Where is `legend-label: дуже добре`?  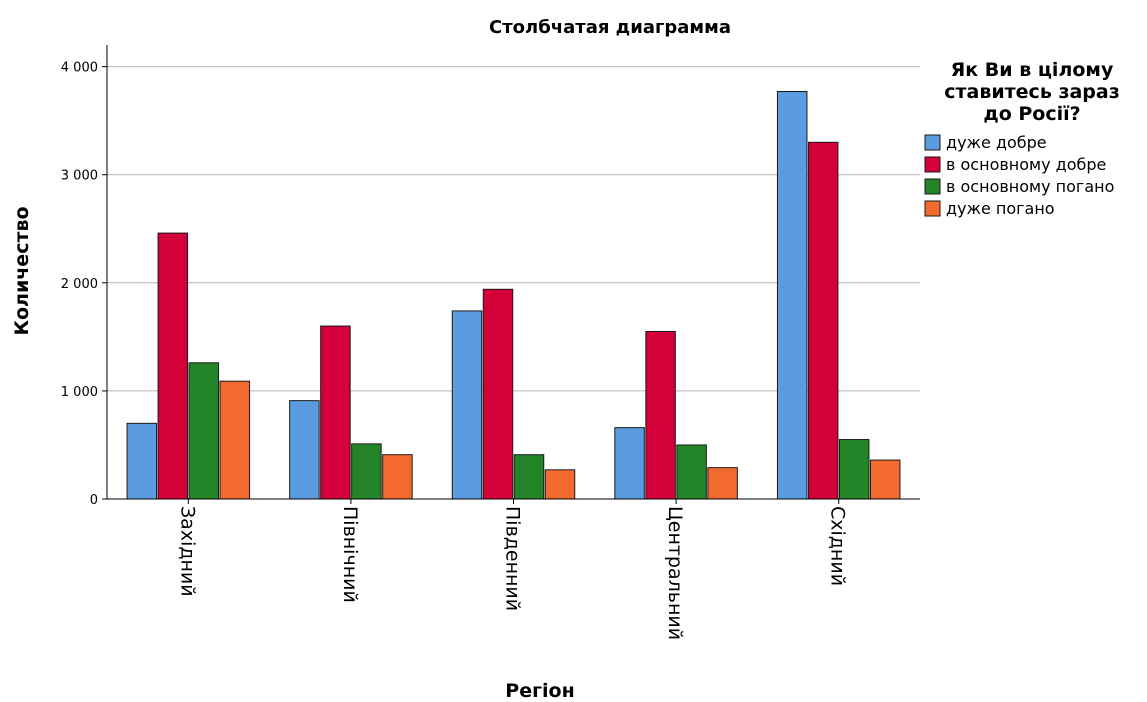 legend-label: дуже добре is located at coordinates (996, 142).